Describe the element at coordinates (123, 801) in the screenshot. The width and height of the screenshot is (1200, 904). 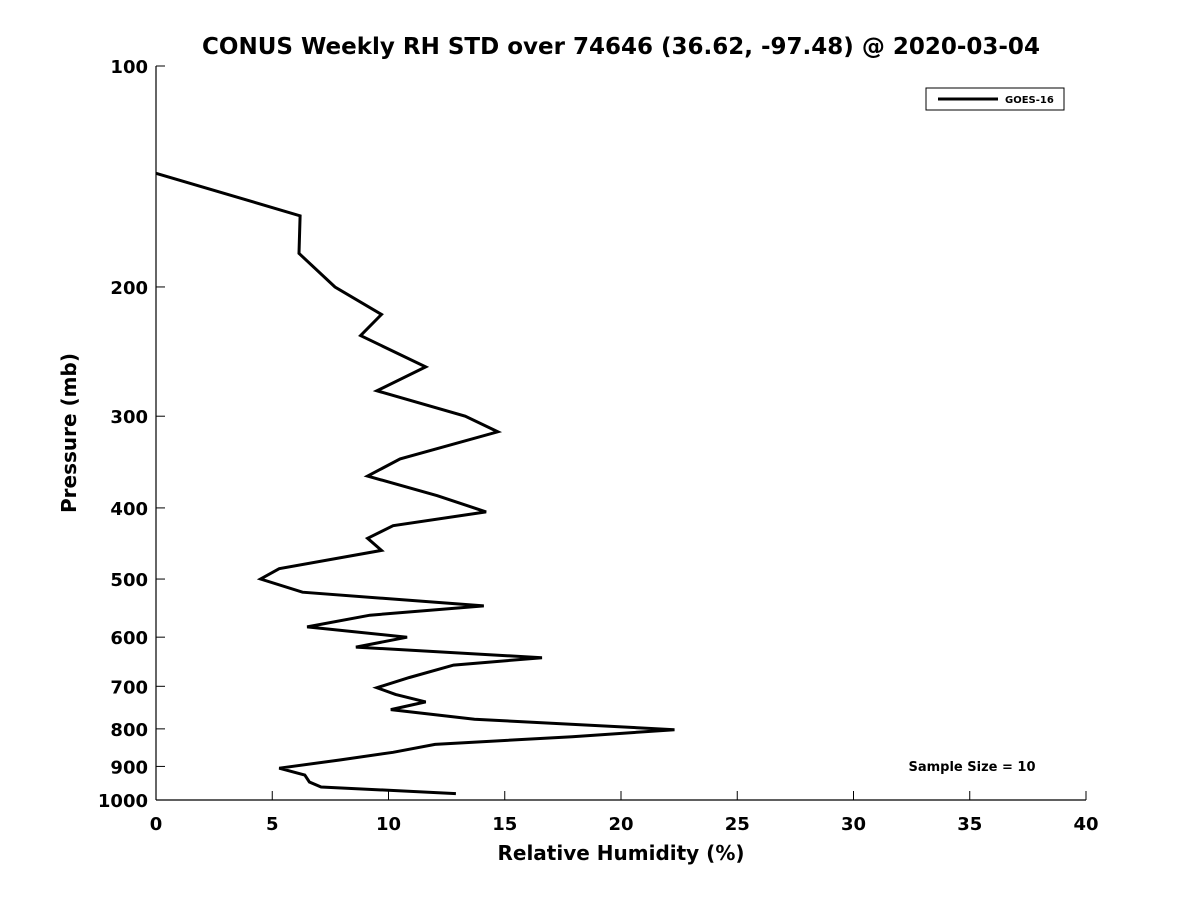
I see `y-tick-label: 1000` at that location.